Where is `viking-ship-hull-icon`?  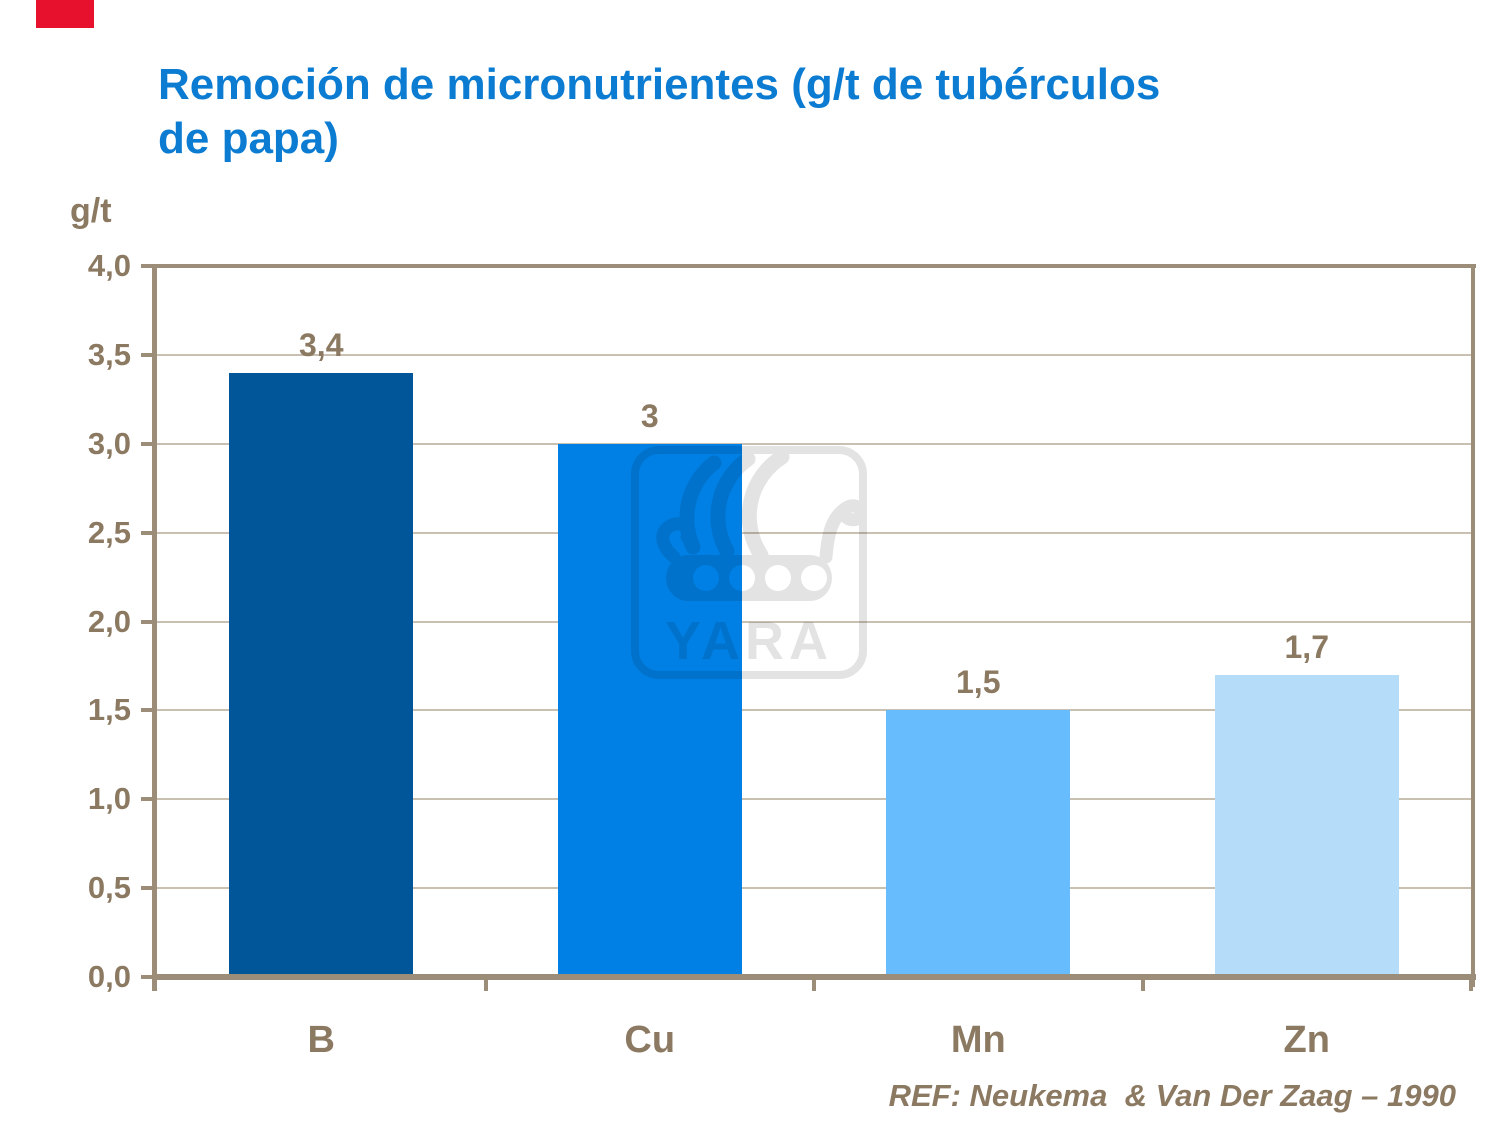 viking-ship-hull-icon is located at coordinates (749, 578).